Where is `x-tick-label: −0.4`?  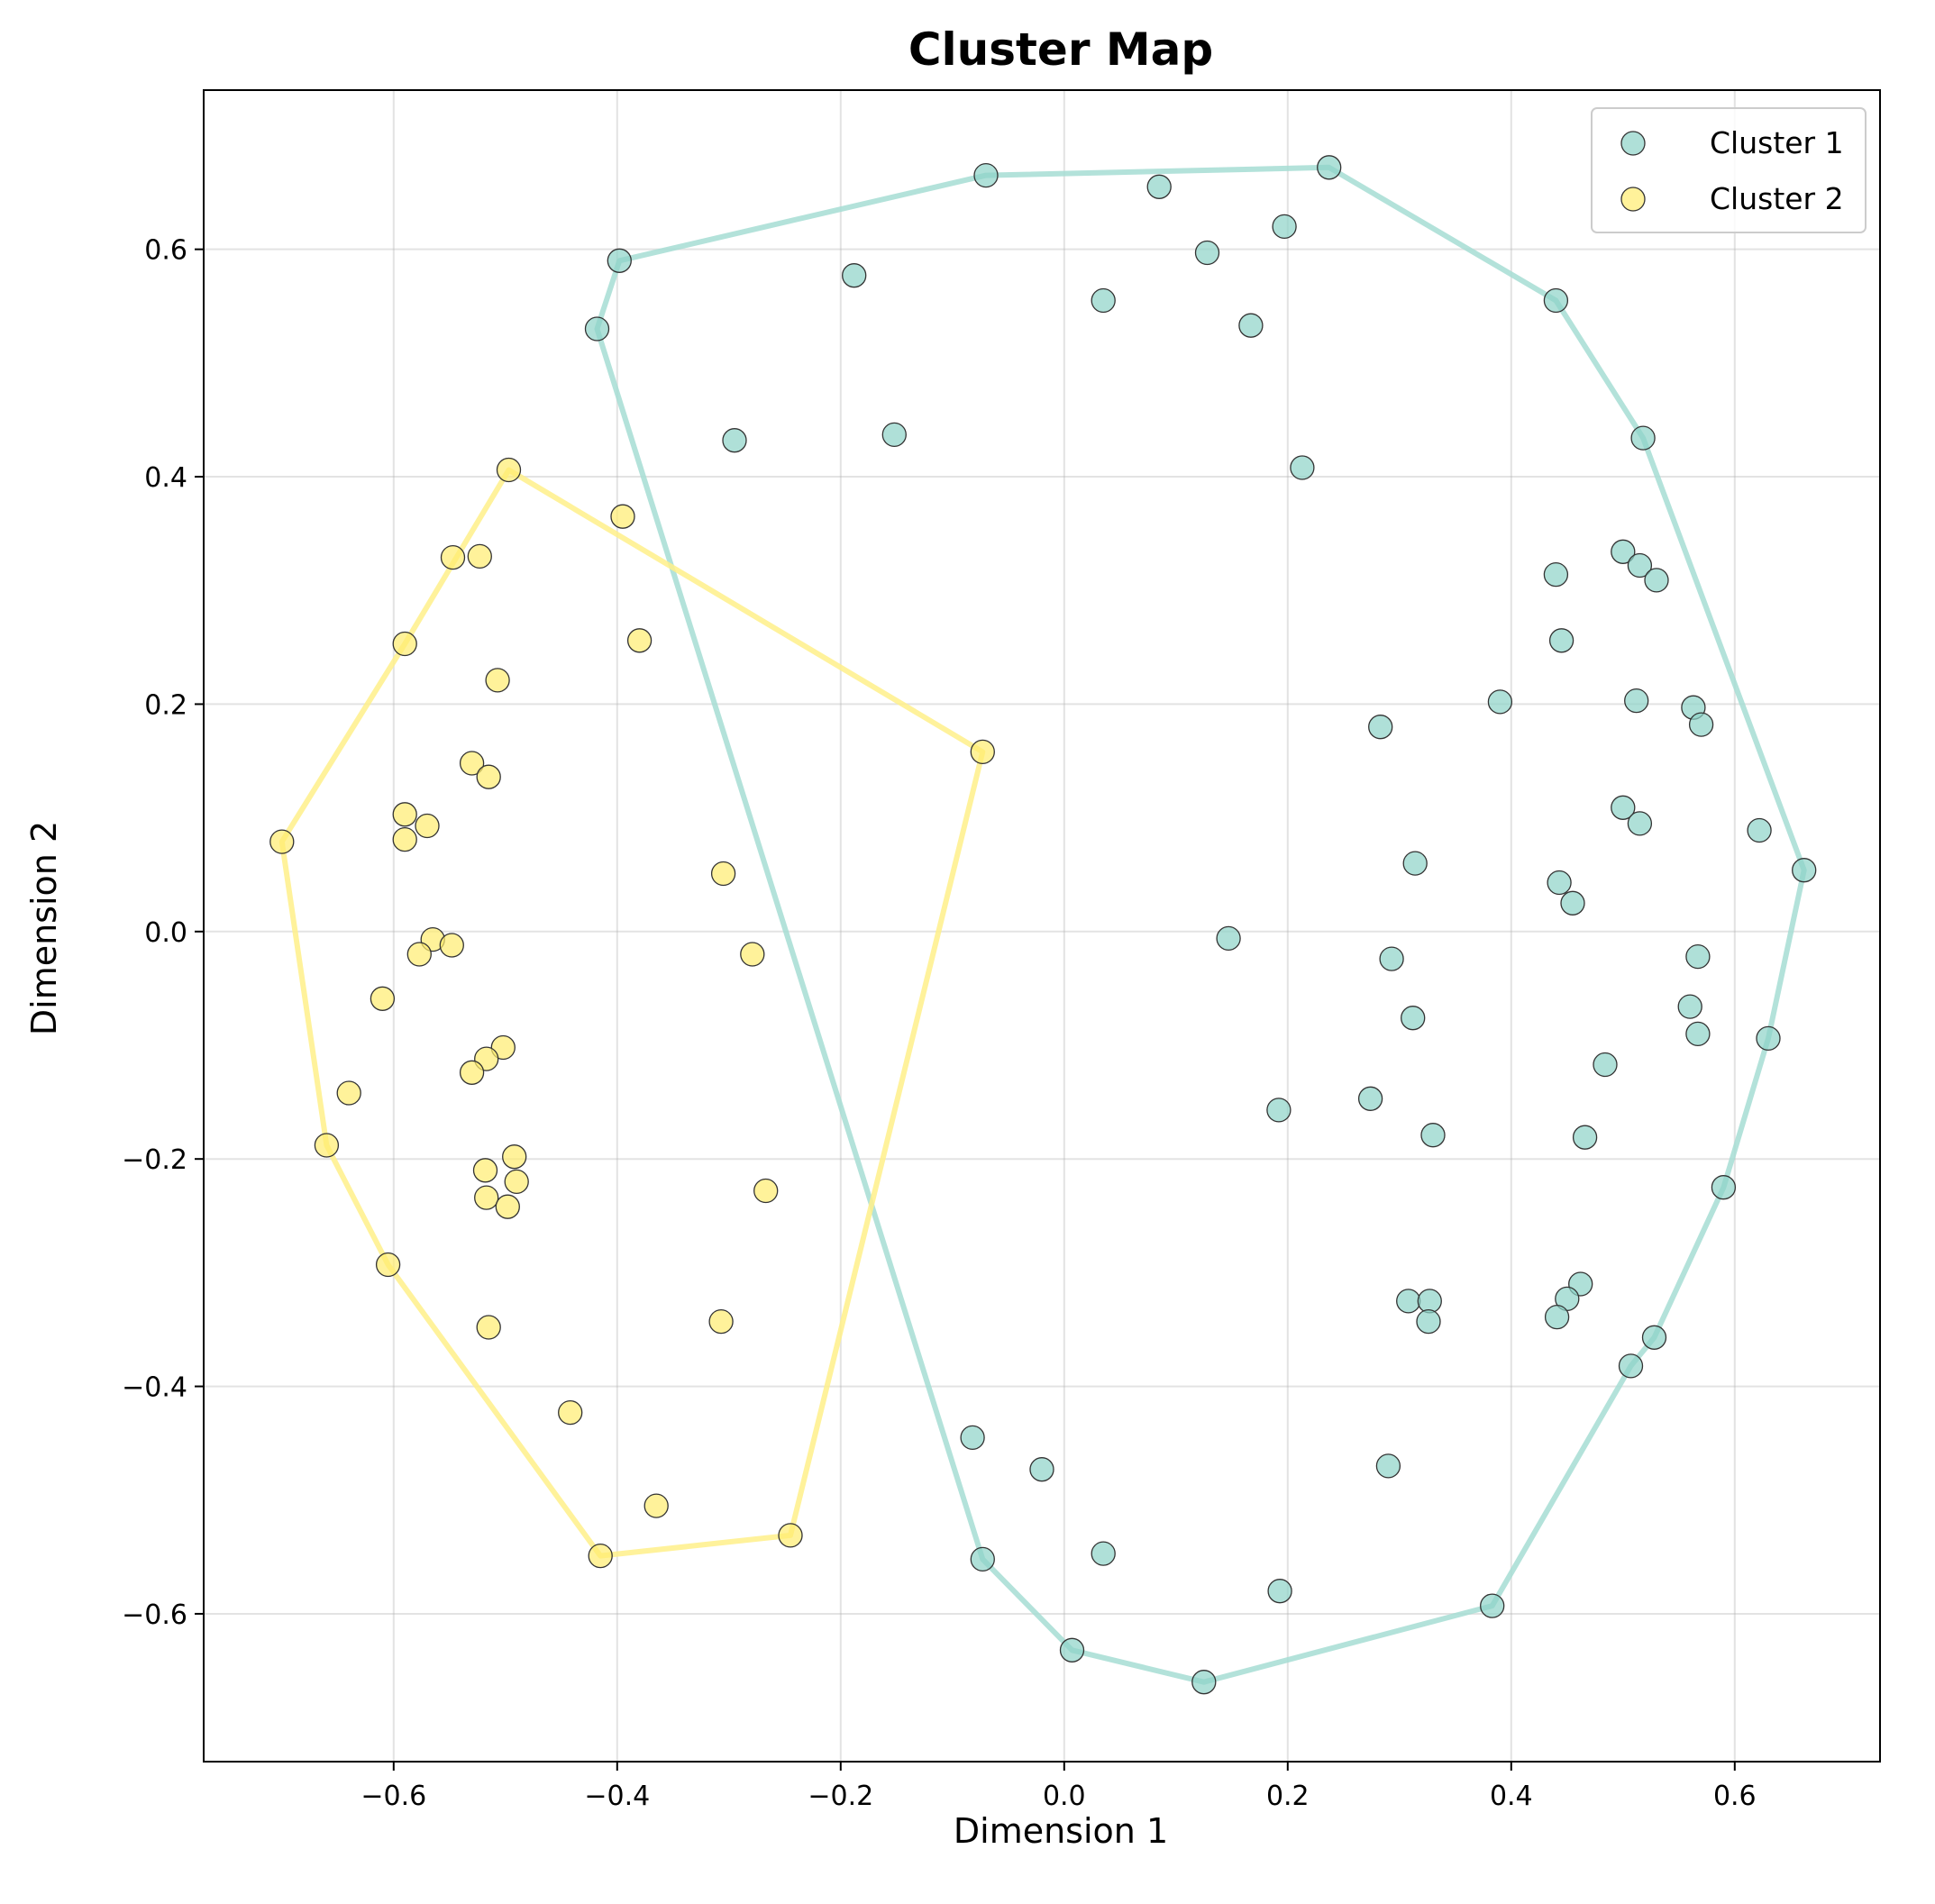
x-tick-label: −0.4 is located at coordinates (617, 1796).